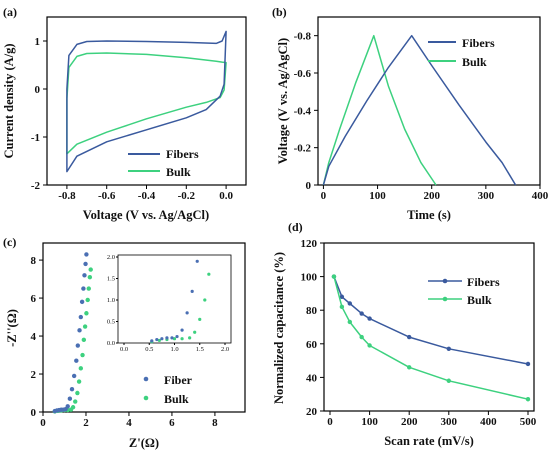 Image resolution: width=550 pixels, height=455 pixels. Describe the element at coordinates (429, 441) in the screenshot. I see `panel-d-xlabel: Scan rate (mV/s)` at that location.